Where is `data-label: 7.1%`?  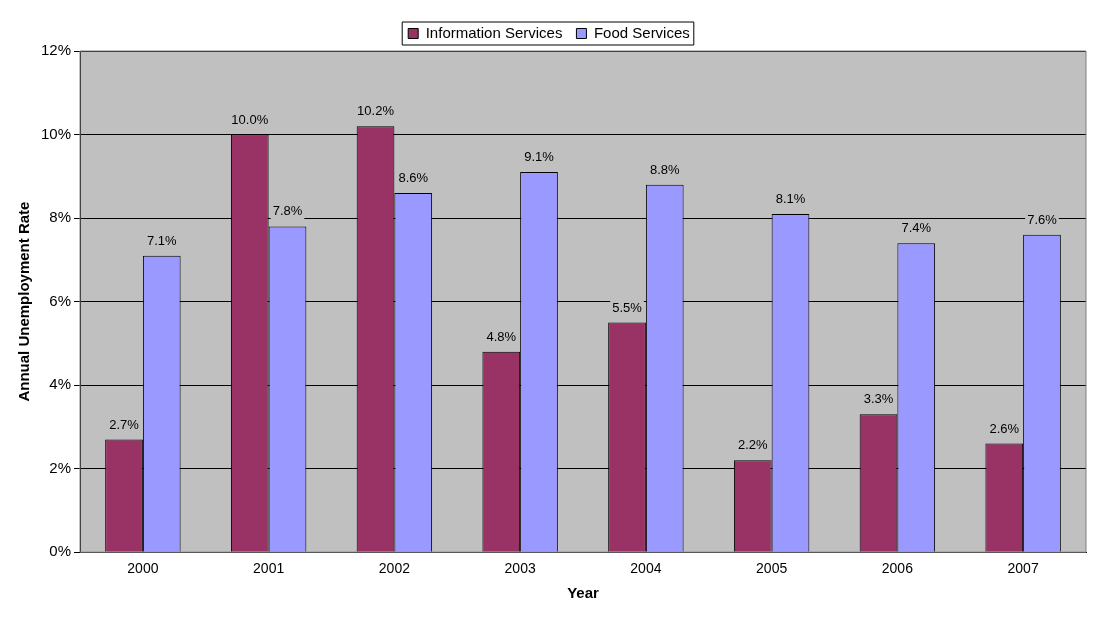
data-label: 7.1% is located at coordinates (162, 240).